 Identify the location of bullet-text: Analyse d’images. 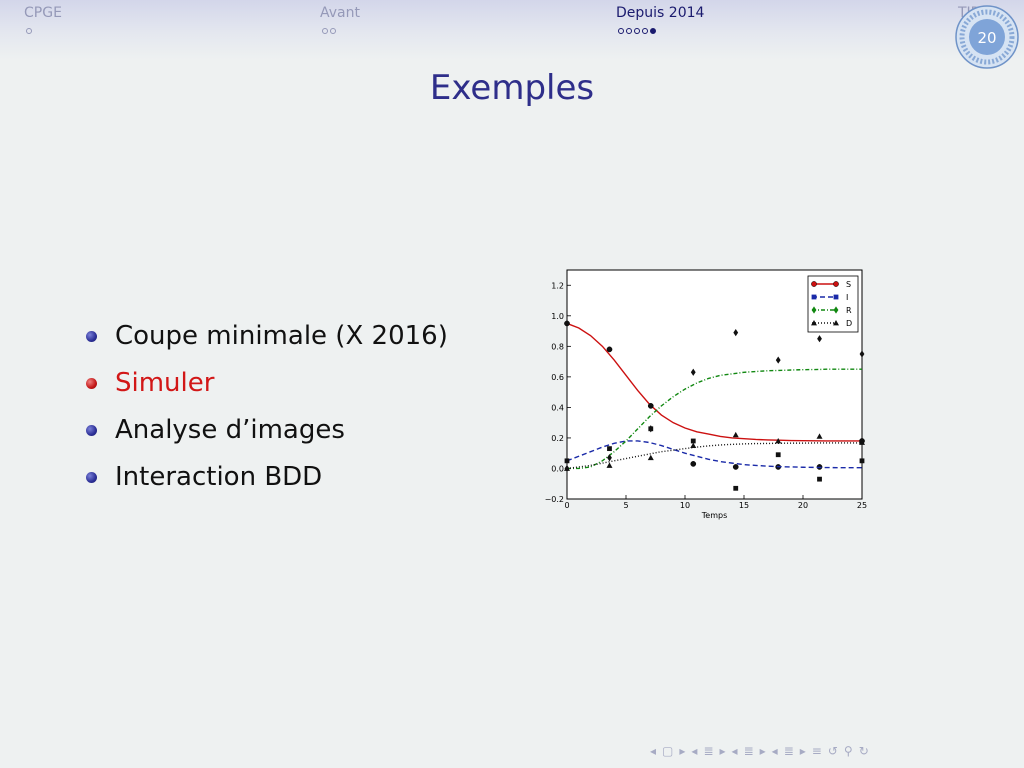
(230, 430).